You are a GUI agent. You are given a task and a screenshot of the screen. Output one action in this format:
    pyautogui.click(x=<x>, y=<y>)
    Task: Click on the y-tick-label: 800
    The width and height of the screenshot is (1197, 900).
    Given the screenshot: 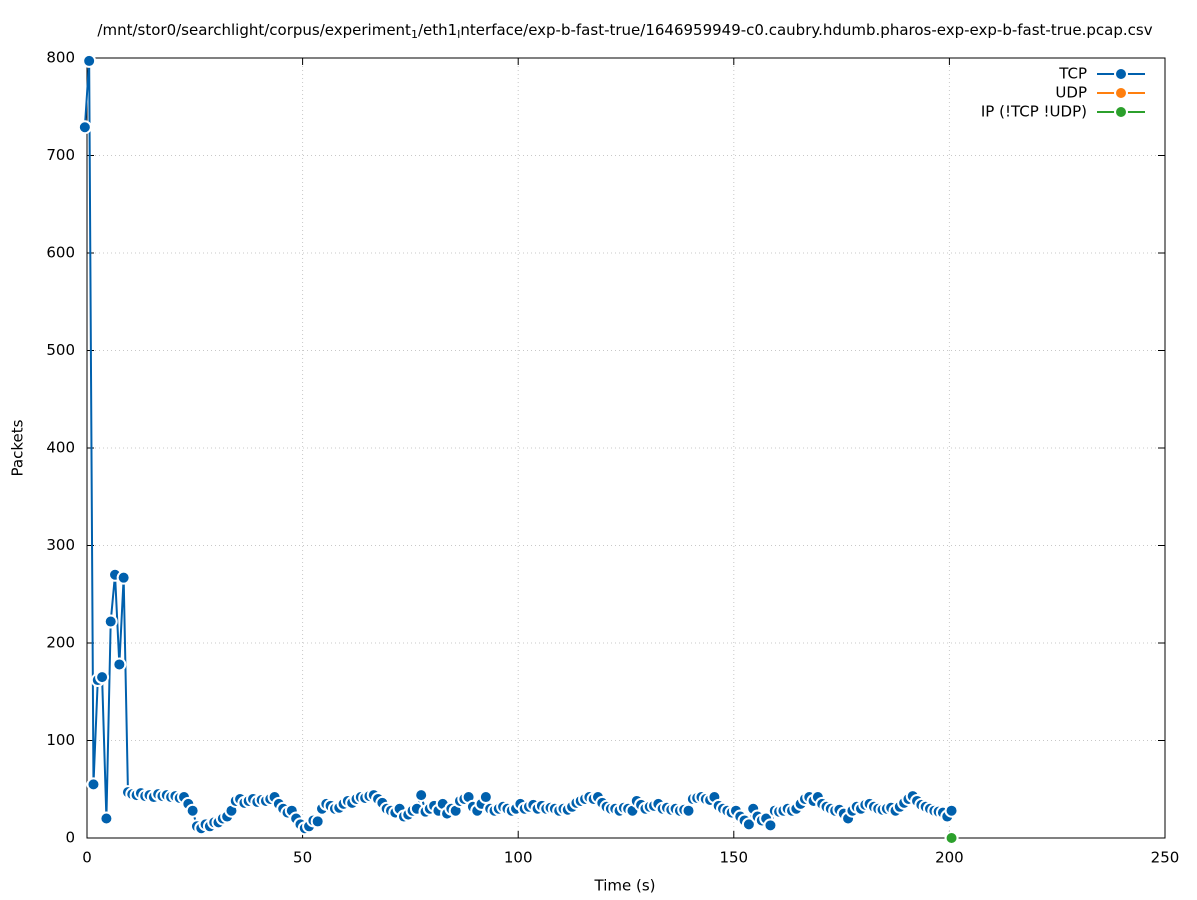 What is the action you would take?
    pyautogui.click(x=60, y=58)
    